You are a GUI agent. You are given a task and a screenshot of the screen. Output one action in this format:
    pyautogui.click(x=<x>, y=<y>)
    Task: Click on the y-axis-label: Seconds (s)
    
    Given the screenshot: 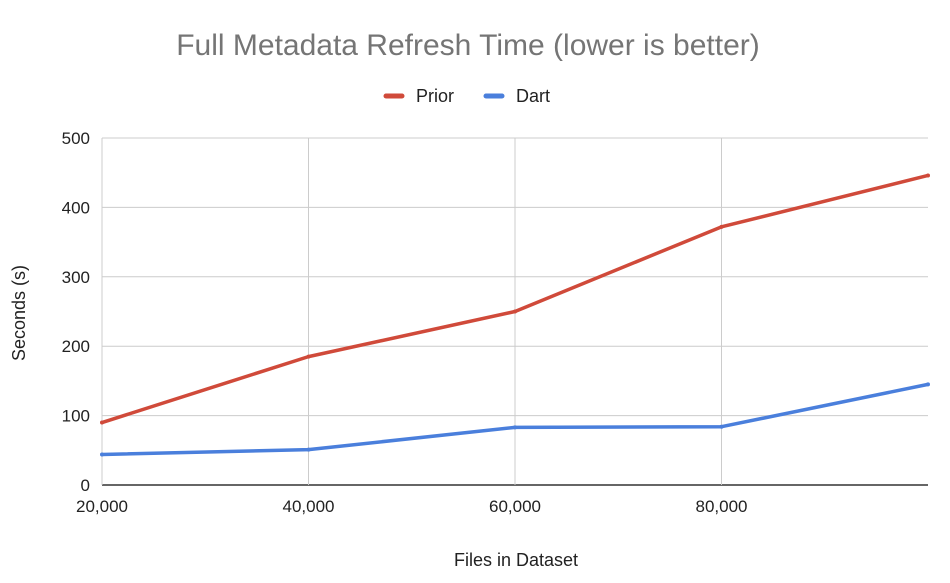 What is the action you would take?
    pyautogui.click(x=19, y=313)
    